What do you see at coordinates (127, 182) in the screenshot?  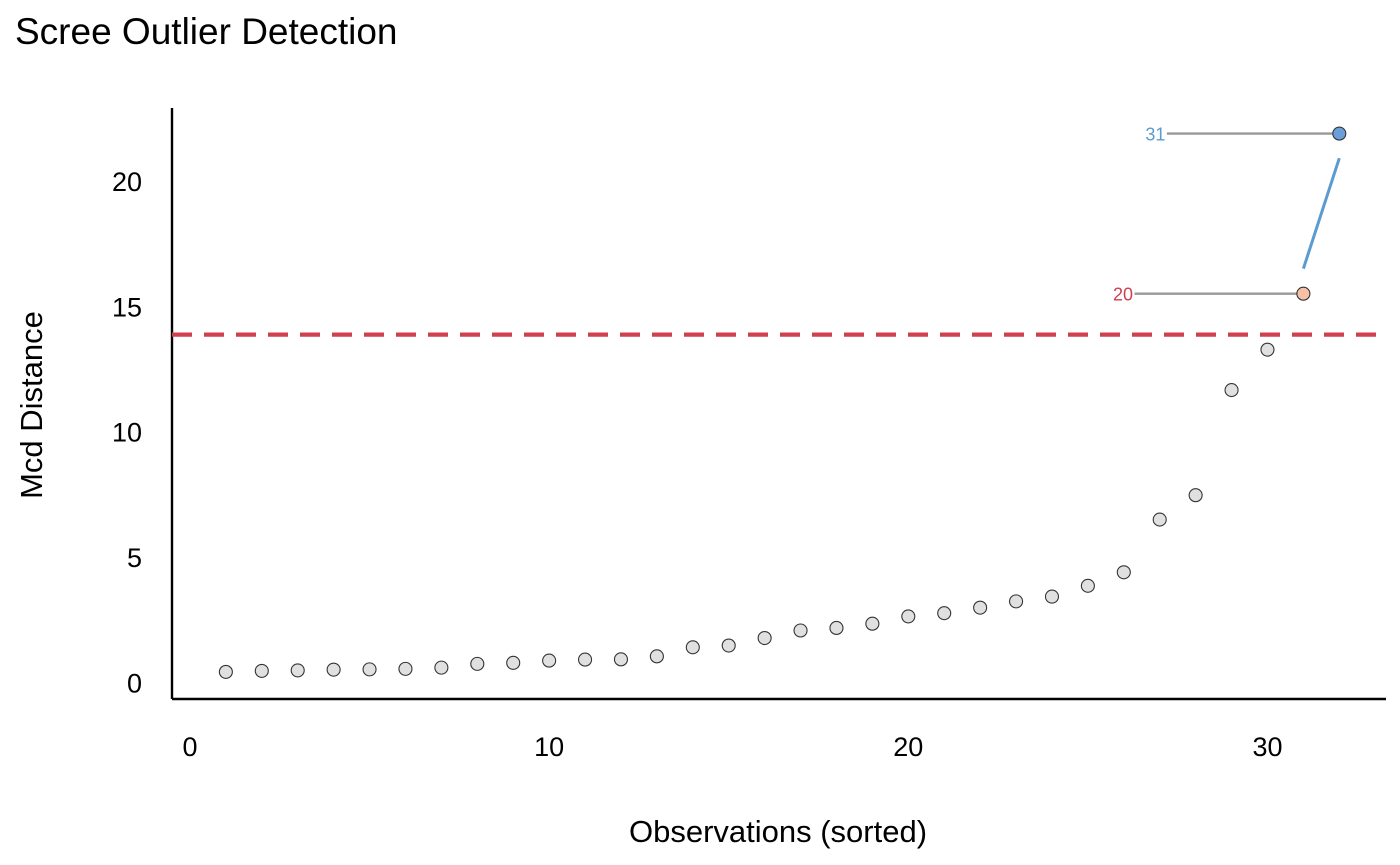 I see `y-tick-label: 20` at bounding box center [127, 182].